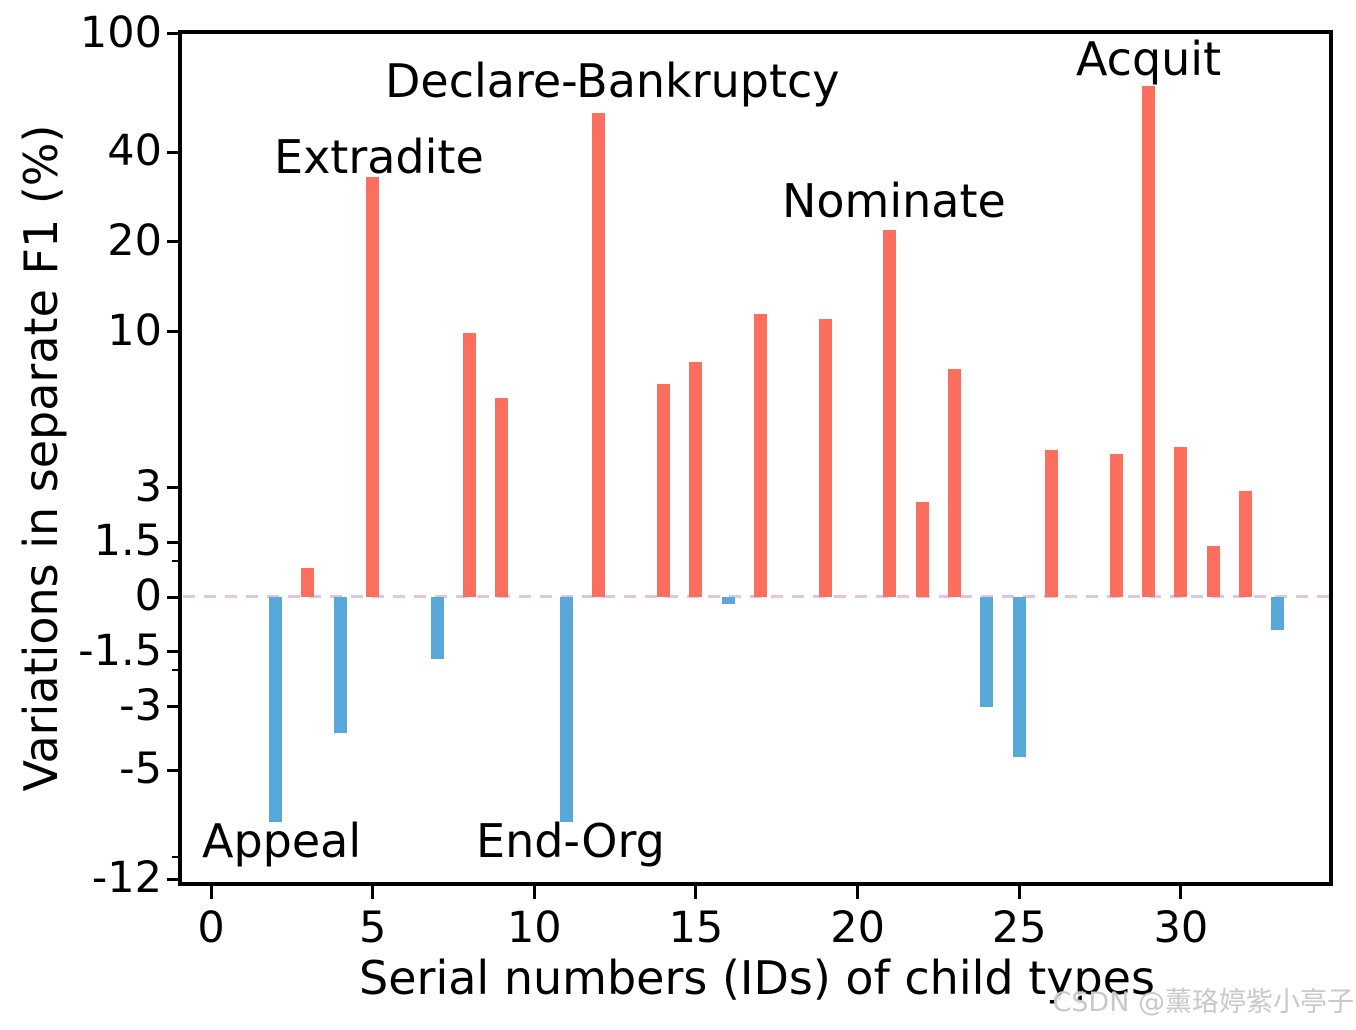  What do you see at coordinates (127, 541) in the screenshot?
I see `y-tick-label-1.5: 1.5` at bounding box center [127, 541].